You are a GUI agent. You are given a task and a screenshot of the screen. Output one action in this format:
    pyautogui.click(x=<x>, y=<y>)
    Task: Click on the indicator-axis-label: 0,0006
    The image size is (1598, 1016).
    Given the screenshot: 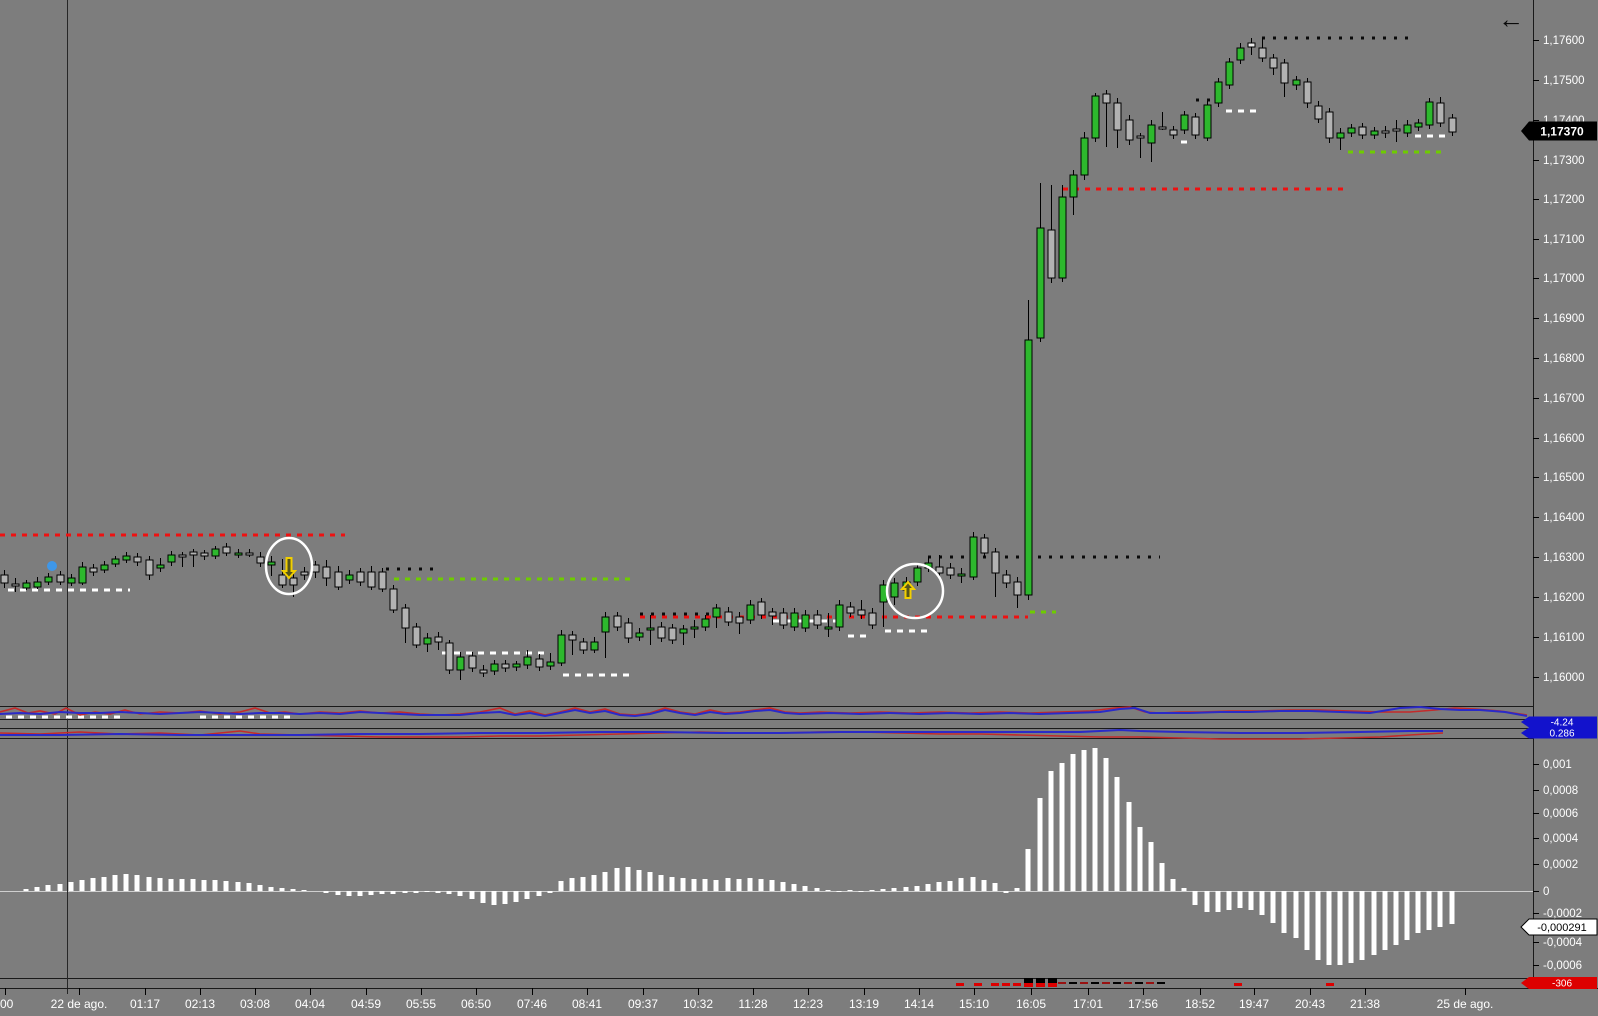 What is the action you would take?
    pyautogui.click(x=1560, y=814)
    